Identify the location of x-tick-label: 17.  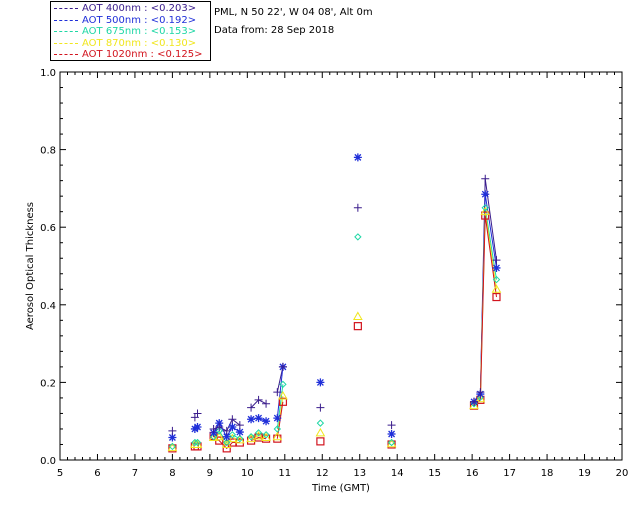
(509, 473).